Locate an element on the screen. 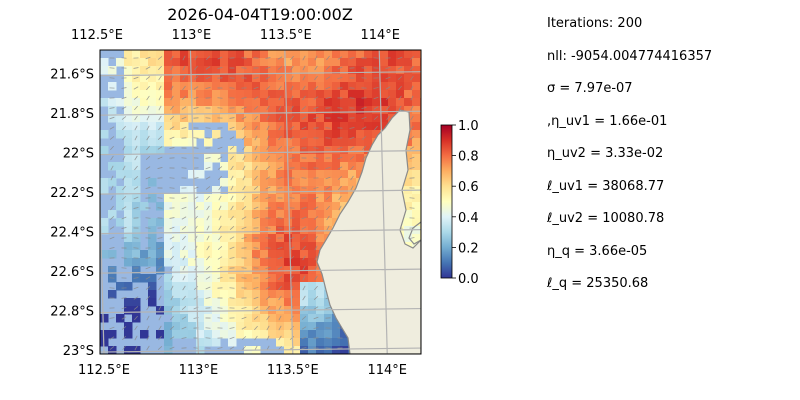 This screenshot has height=400, width=800. stat-line-0: Iterations: 200 is located at coordinates (595, 23).